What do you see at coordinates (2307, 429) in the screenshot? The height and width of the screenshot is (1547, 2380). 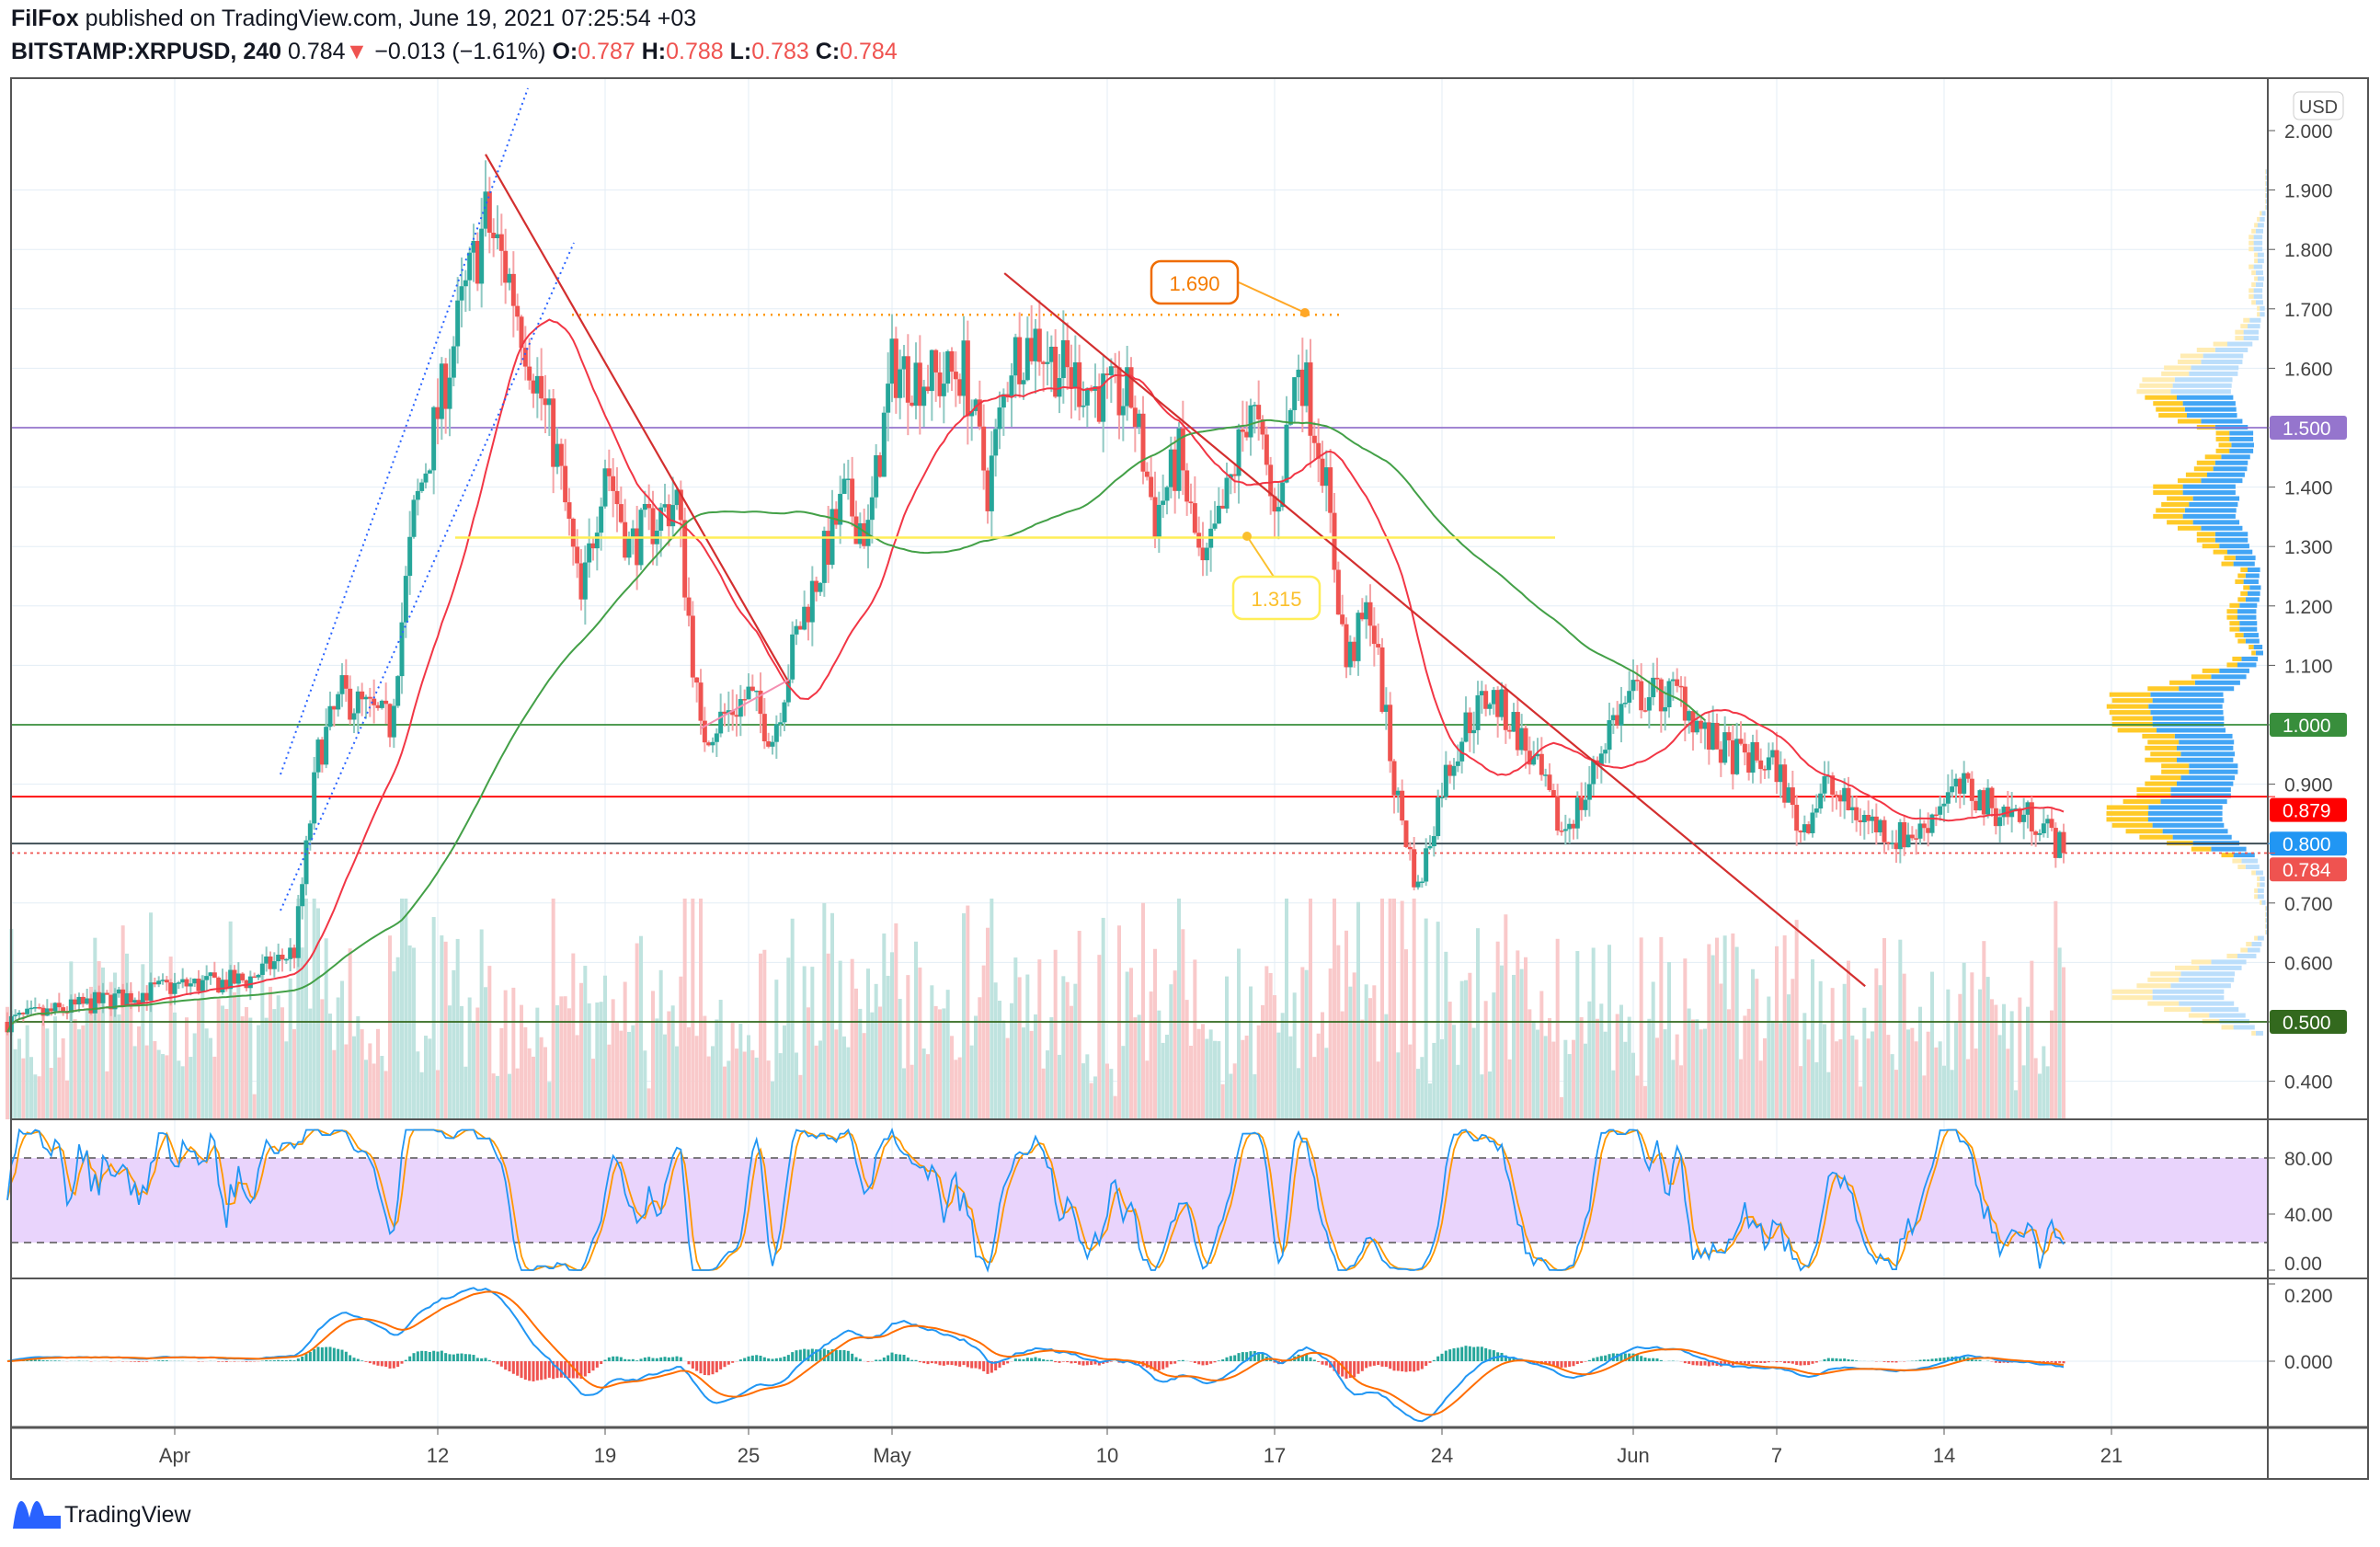 I see `price-label-1.500: 1.500` at bounding box center [2307, 429].